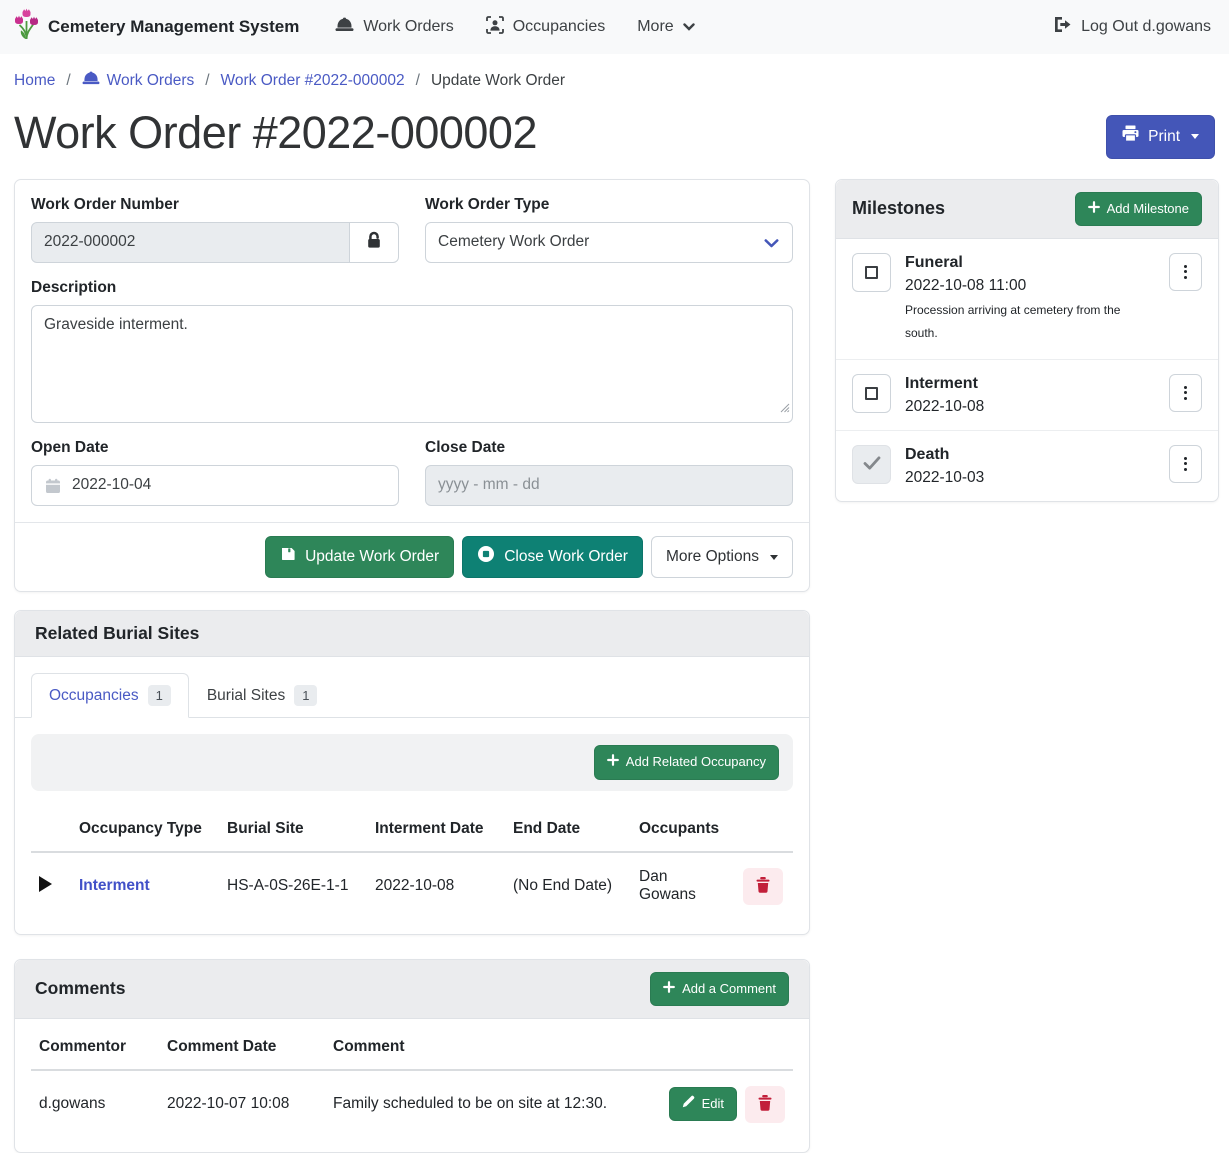  What do you see at coordinates (156, 27) in the screenshot?
I see `navbar-brand: Cemetery Management System` at bounding box center [156, 27].